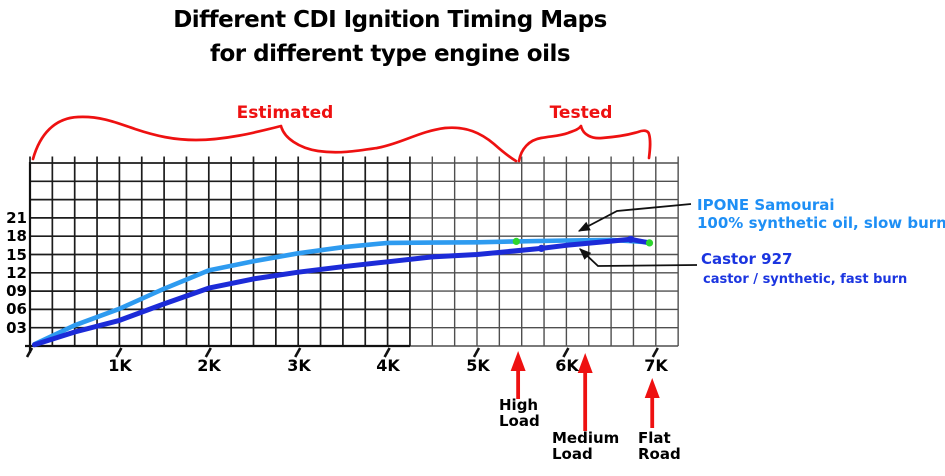 This screenshot has height=476, width=945. Describe the element at coordinates (567, 365) in the screenshot. I see `x-tick-label: 6K` at that location.